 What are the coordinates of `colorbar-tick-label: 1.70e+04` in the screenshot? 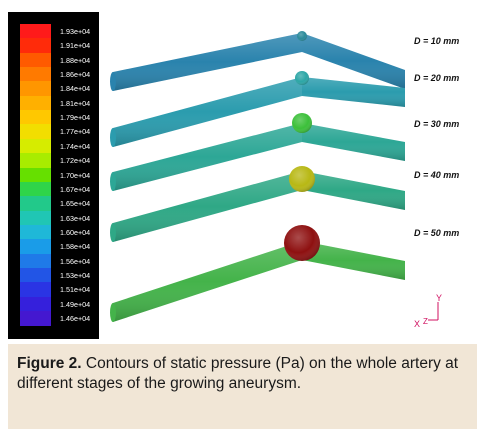 It's located at (75, 175).